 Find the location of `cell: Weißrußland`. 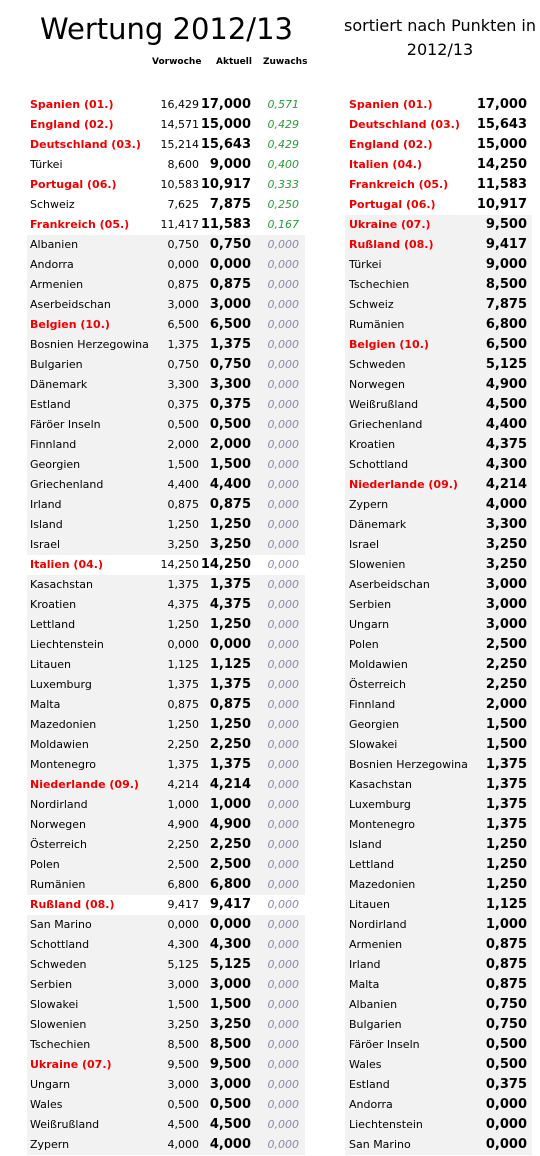

cell: Weißrußland is located at coordinates (65, 1124).